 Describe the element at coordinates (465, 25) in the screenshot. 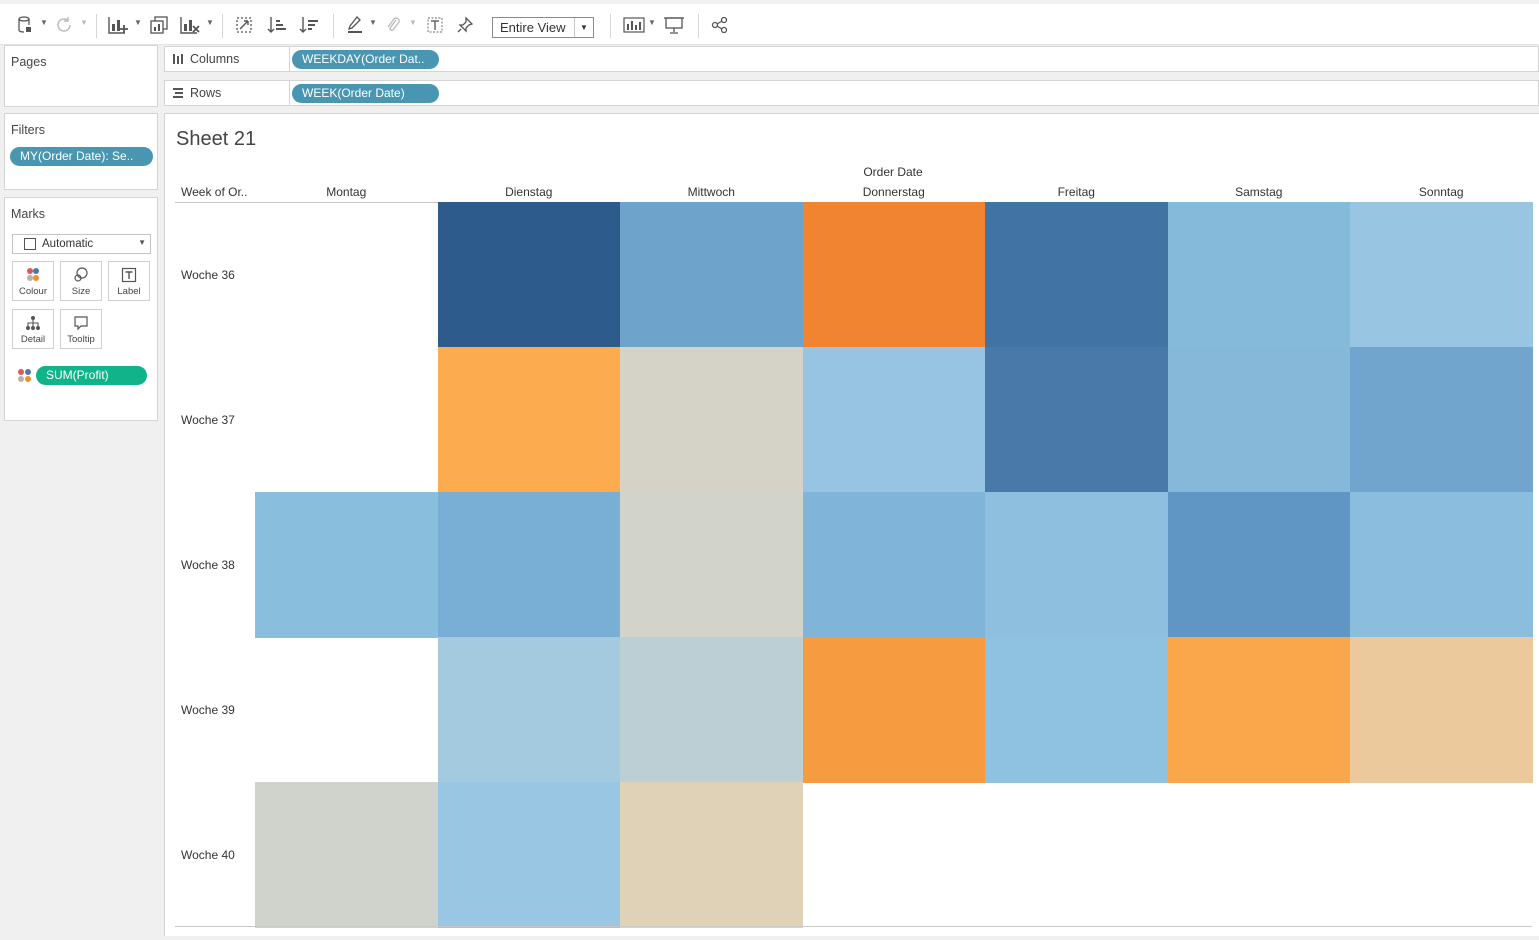

I see `pin-axis-icon` at that location.